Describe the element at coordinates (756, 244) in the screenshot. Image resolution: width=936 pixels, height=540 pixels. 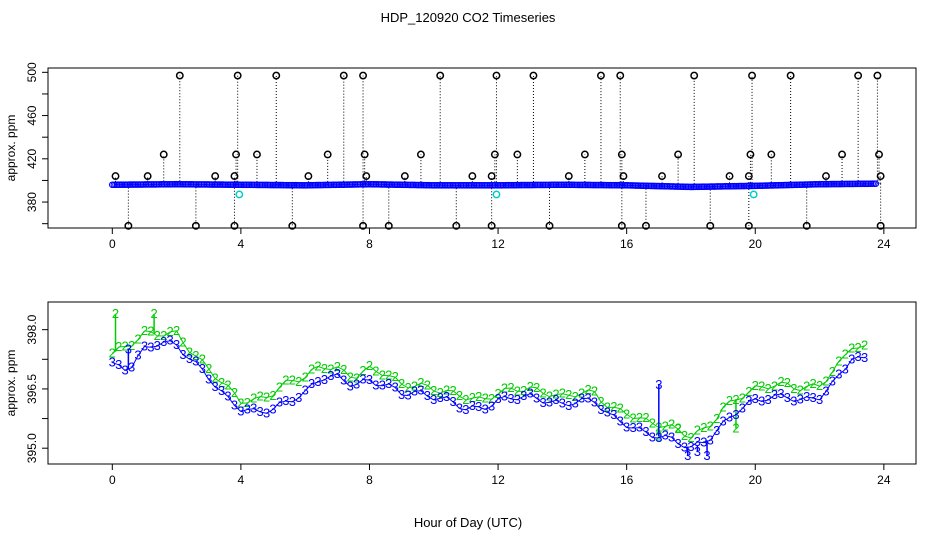
I see `x-tick-label: 20` at that location.